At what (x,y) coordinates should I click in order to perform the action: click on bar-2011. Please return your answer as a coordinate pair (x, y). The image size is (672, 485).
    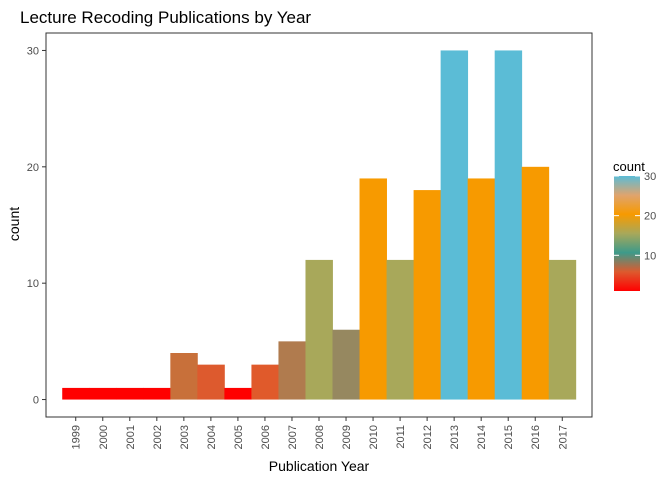
    Looking at the image, I should click on (400, 329).